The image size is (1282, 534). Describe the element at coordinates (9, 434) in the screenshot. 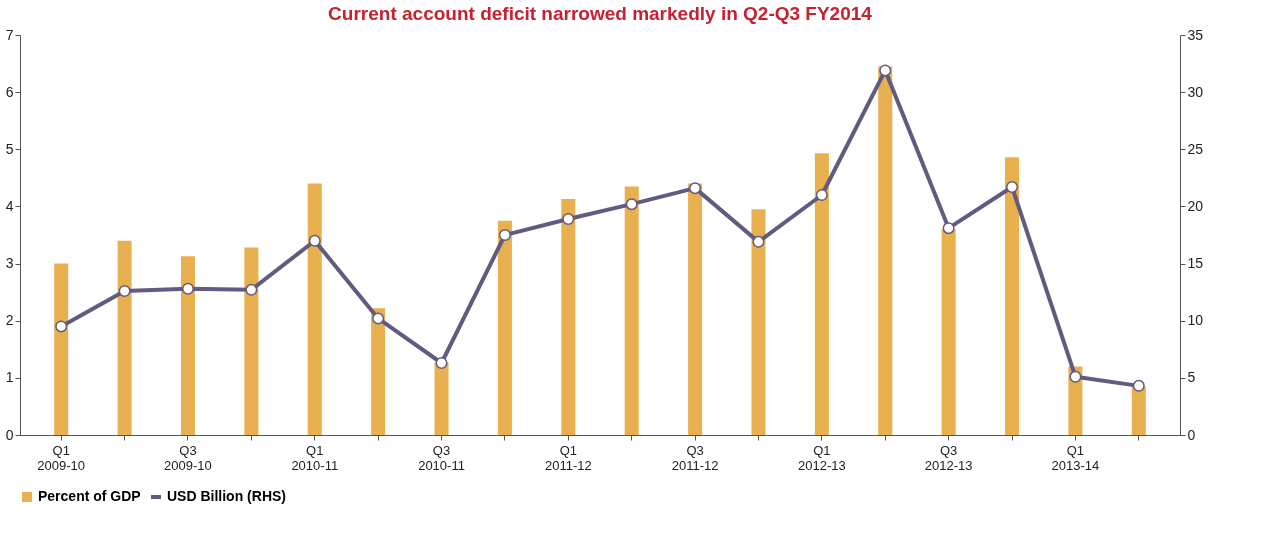

I see `y-tick-label: 0` at that location.